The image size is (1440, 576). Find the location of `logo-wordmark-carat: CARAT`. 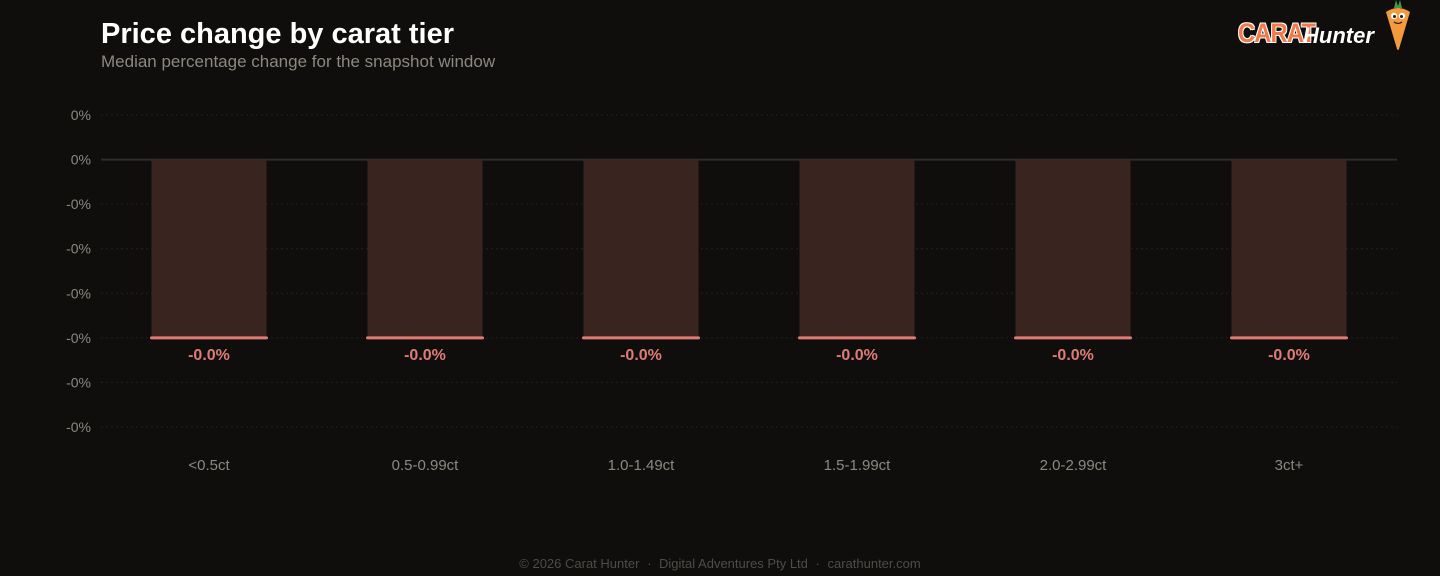

logo-wordmark-carat: CARAT is located at coordinates (1277, 33).